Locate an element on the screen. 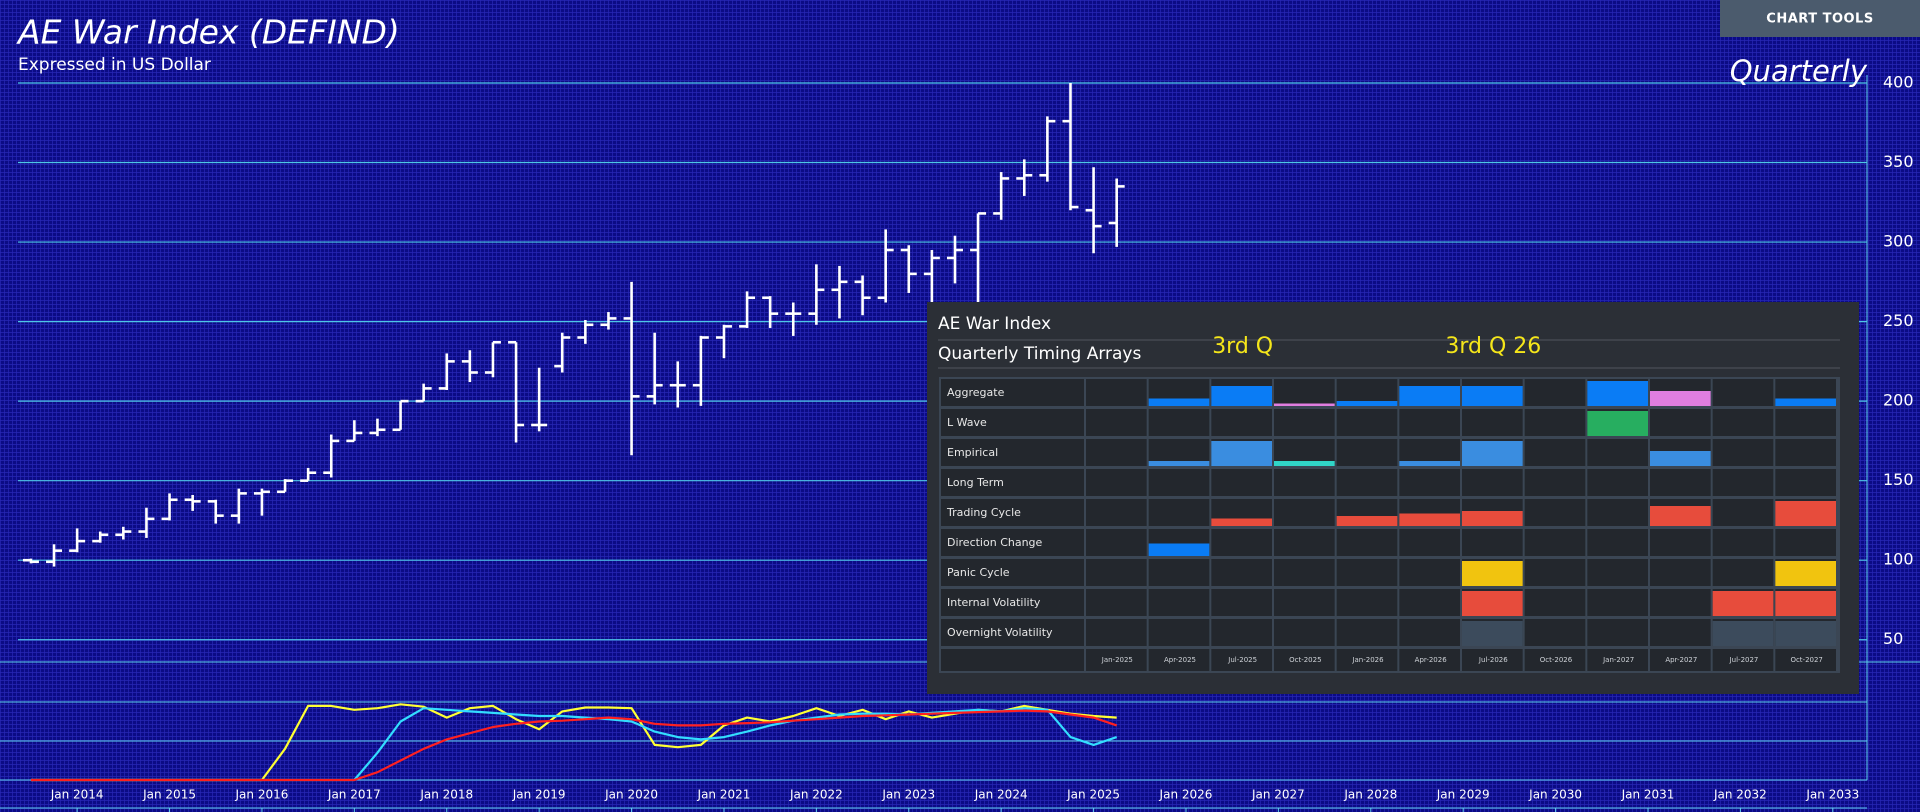  column-label: Oct-2025 is located at coordinates (1305, 660).